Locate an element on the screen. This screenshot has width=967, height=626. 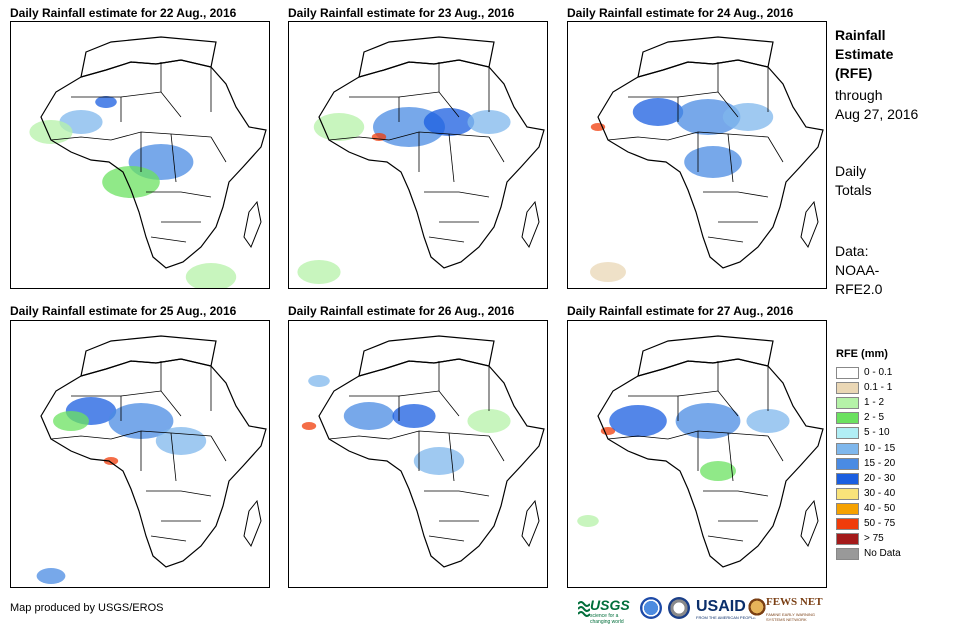
legend-label: 10 - 15 is located at coordinates (880, 448).